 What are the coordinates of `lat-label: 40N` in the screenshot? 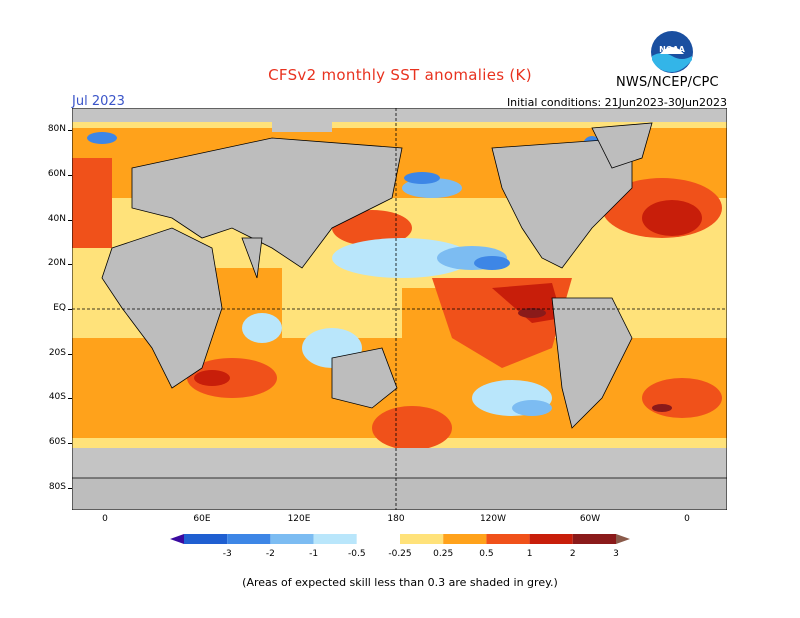 It's located at (56, 218).